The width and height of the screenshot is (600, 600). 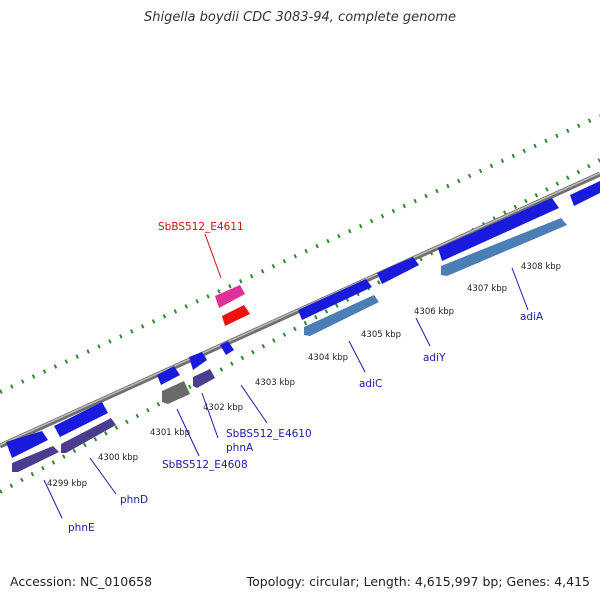 What do you see at coordinates (81, 581) in the screenshot?
I see `accession-text: Accession: NC_010658` at bounding box center [81, 581].